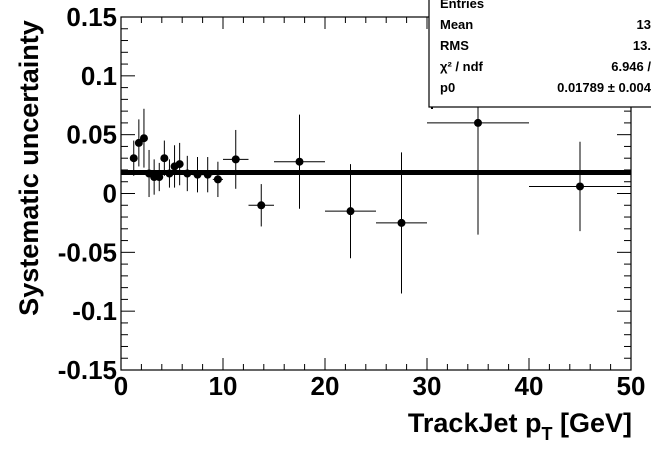  Describe the element at coordinates (454, 45) in the screenshot. I see `stats-label: RMS` at that location.